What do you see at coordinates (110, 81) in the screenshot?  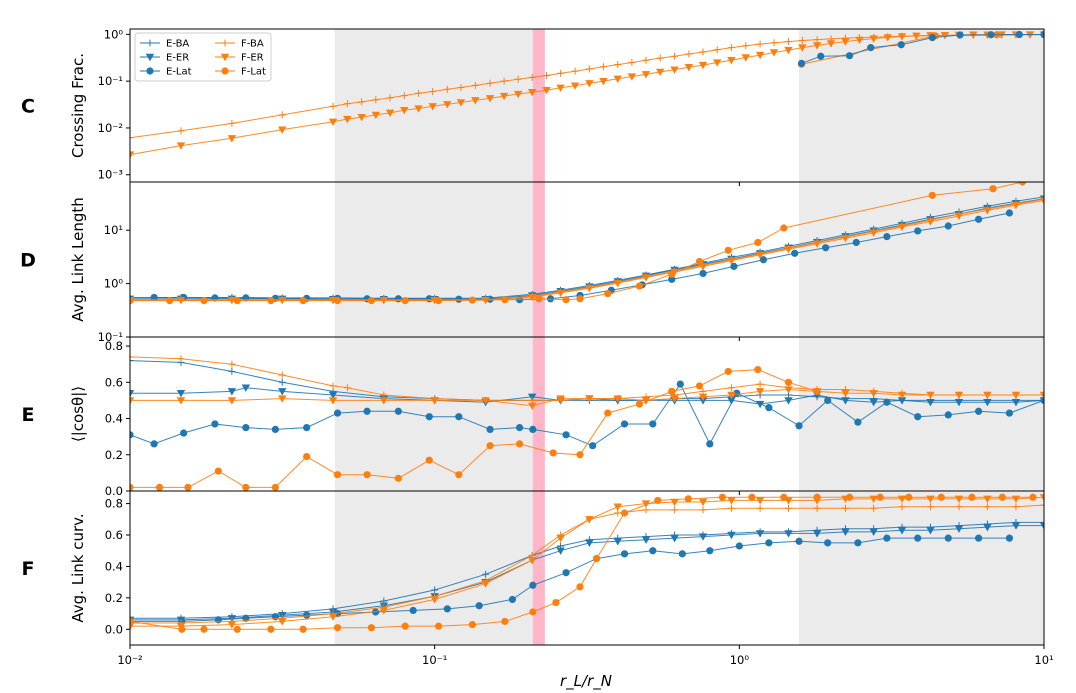 I see `y-tick-label: 10⁻¹` at bounding box center [110, 81].